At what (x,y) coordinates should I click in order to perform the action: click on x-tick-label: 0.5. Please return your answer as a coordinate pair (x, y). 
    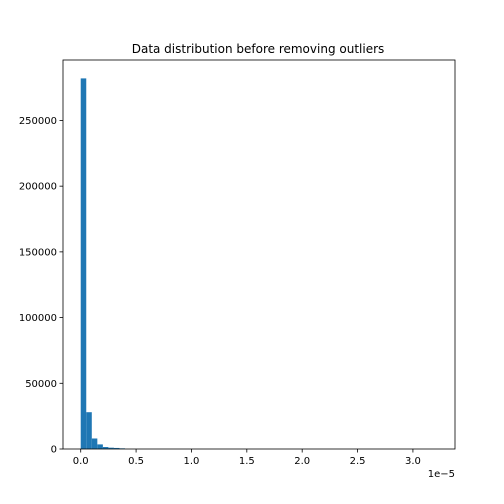
    Looking at the image, I should click on (136, 461).